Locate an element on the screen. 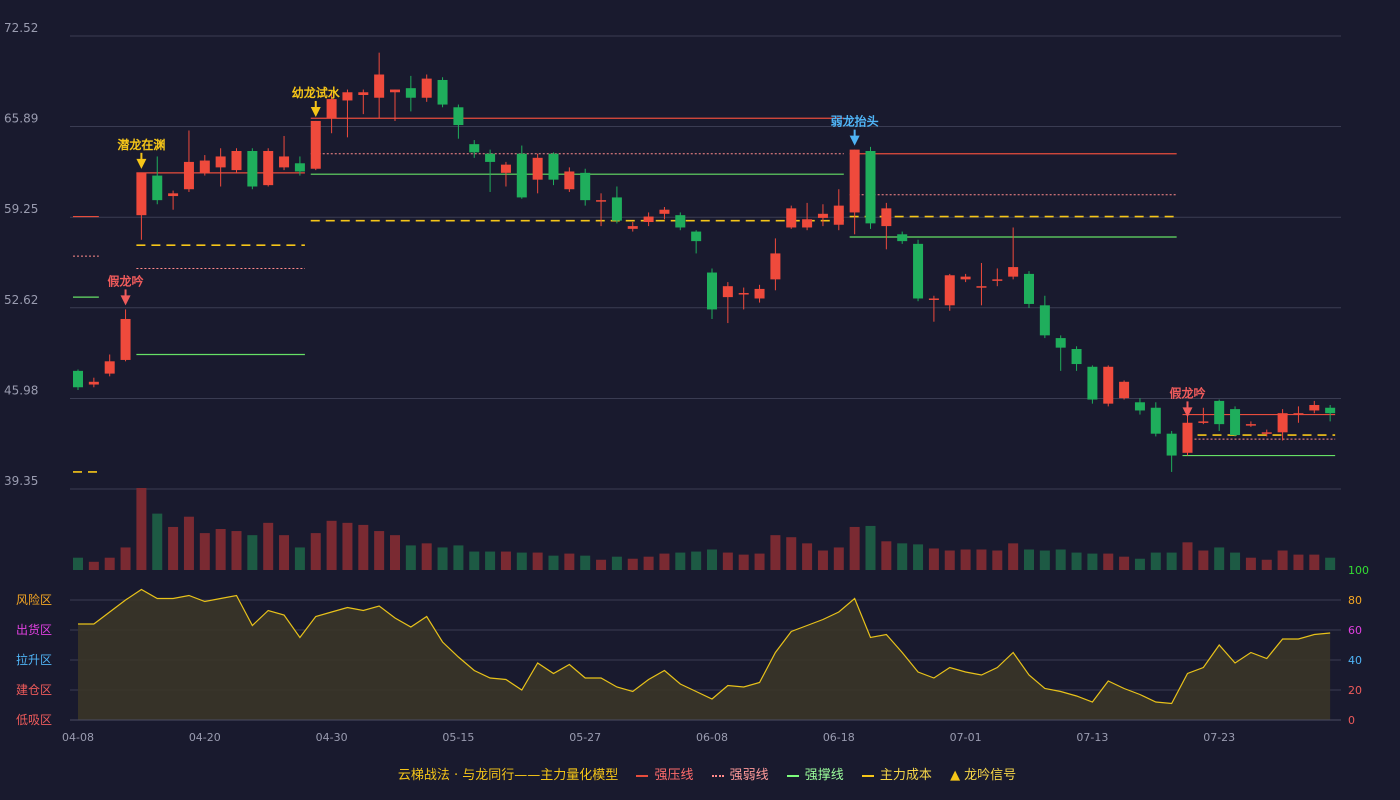 Image resolution: width=1400 pixels, height=800 pixels. indicator-tick-label: 40 is located at coordinates (1355, 660).